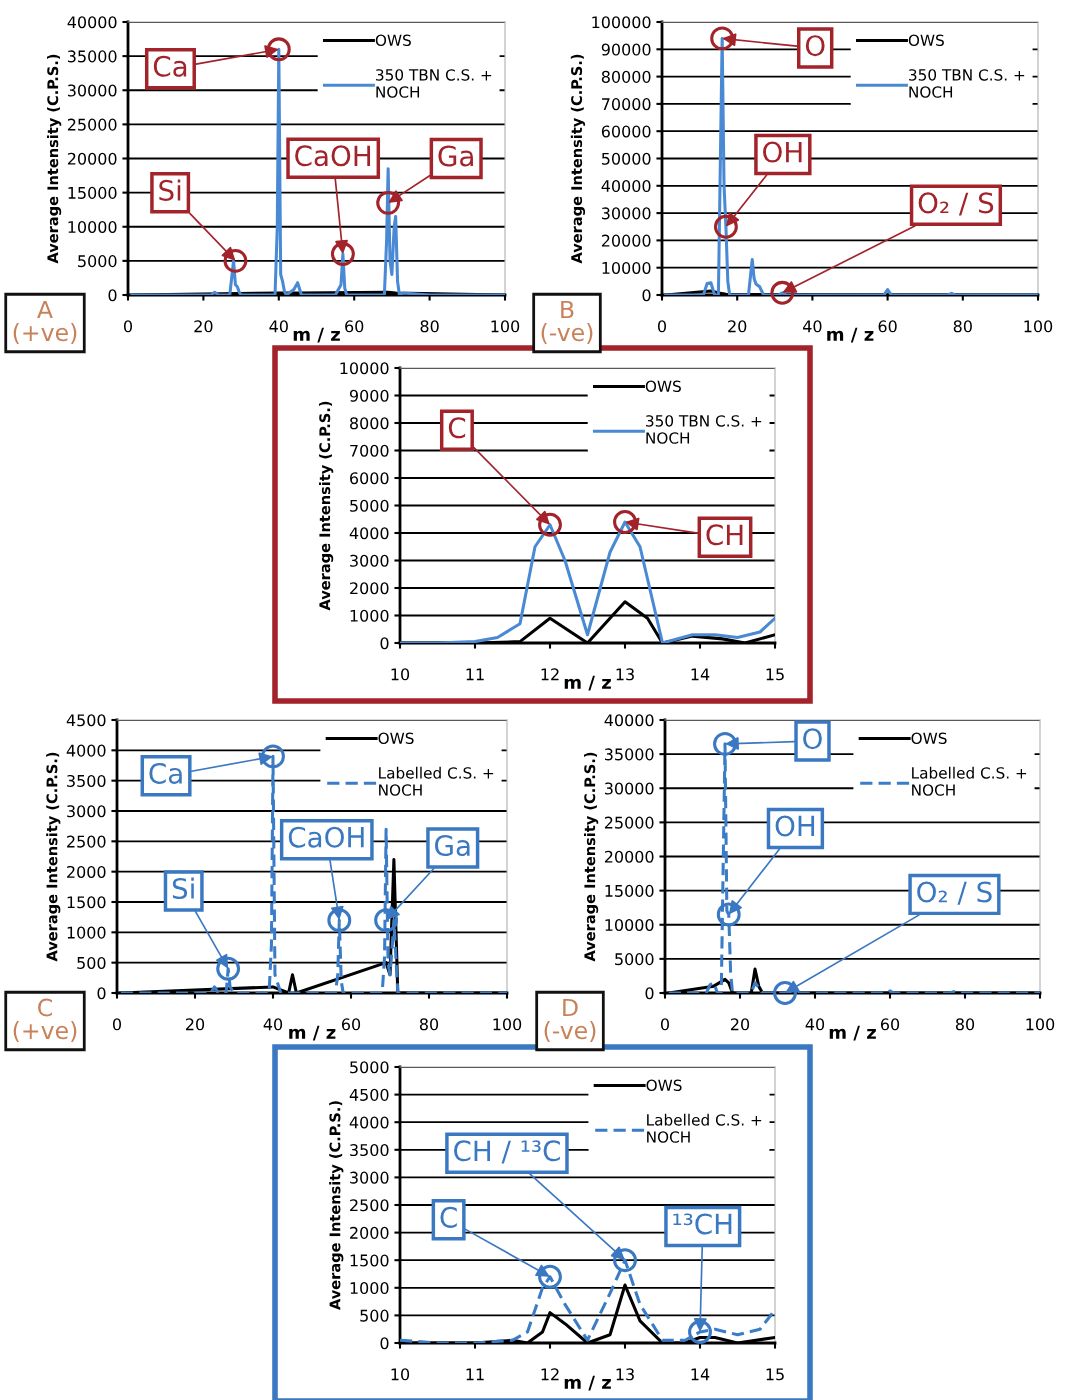  What do you see at coordinates (326, 837) in the screenshot?
I see `annotation: CaOH` at bounding box center [326, 837].